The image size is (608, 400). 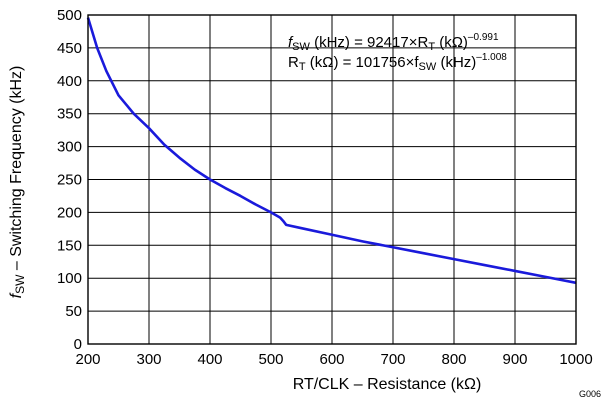 I want to click on y-tick-label: 250, so click(x=69, y=180).